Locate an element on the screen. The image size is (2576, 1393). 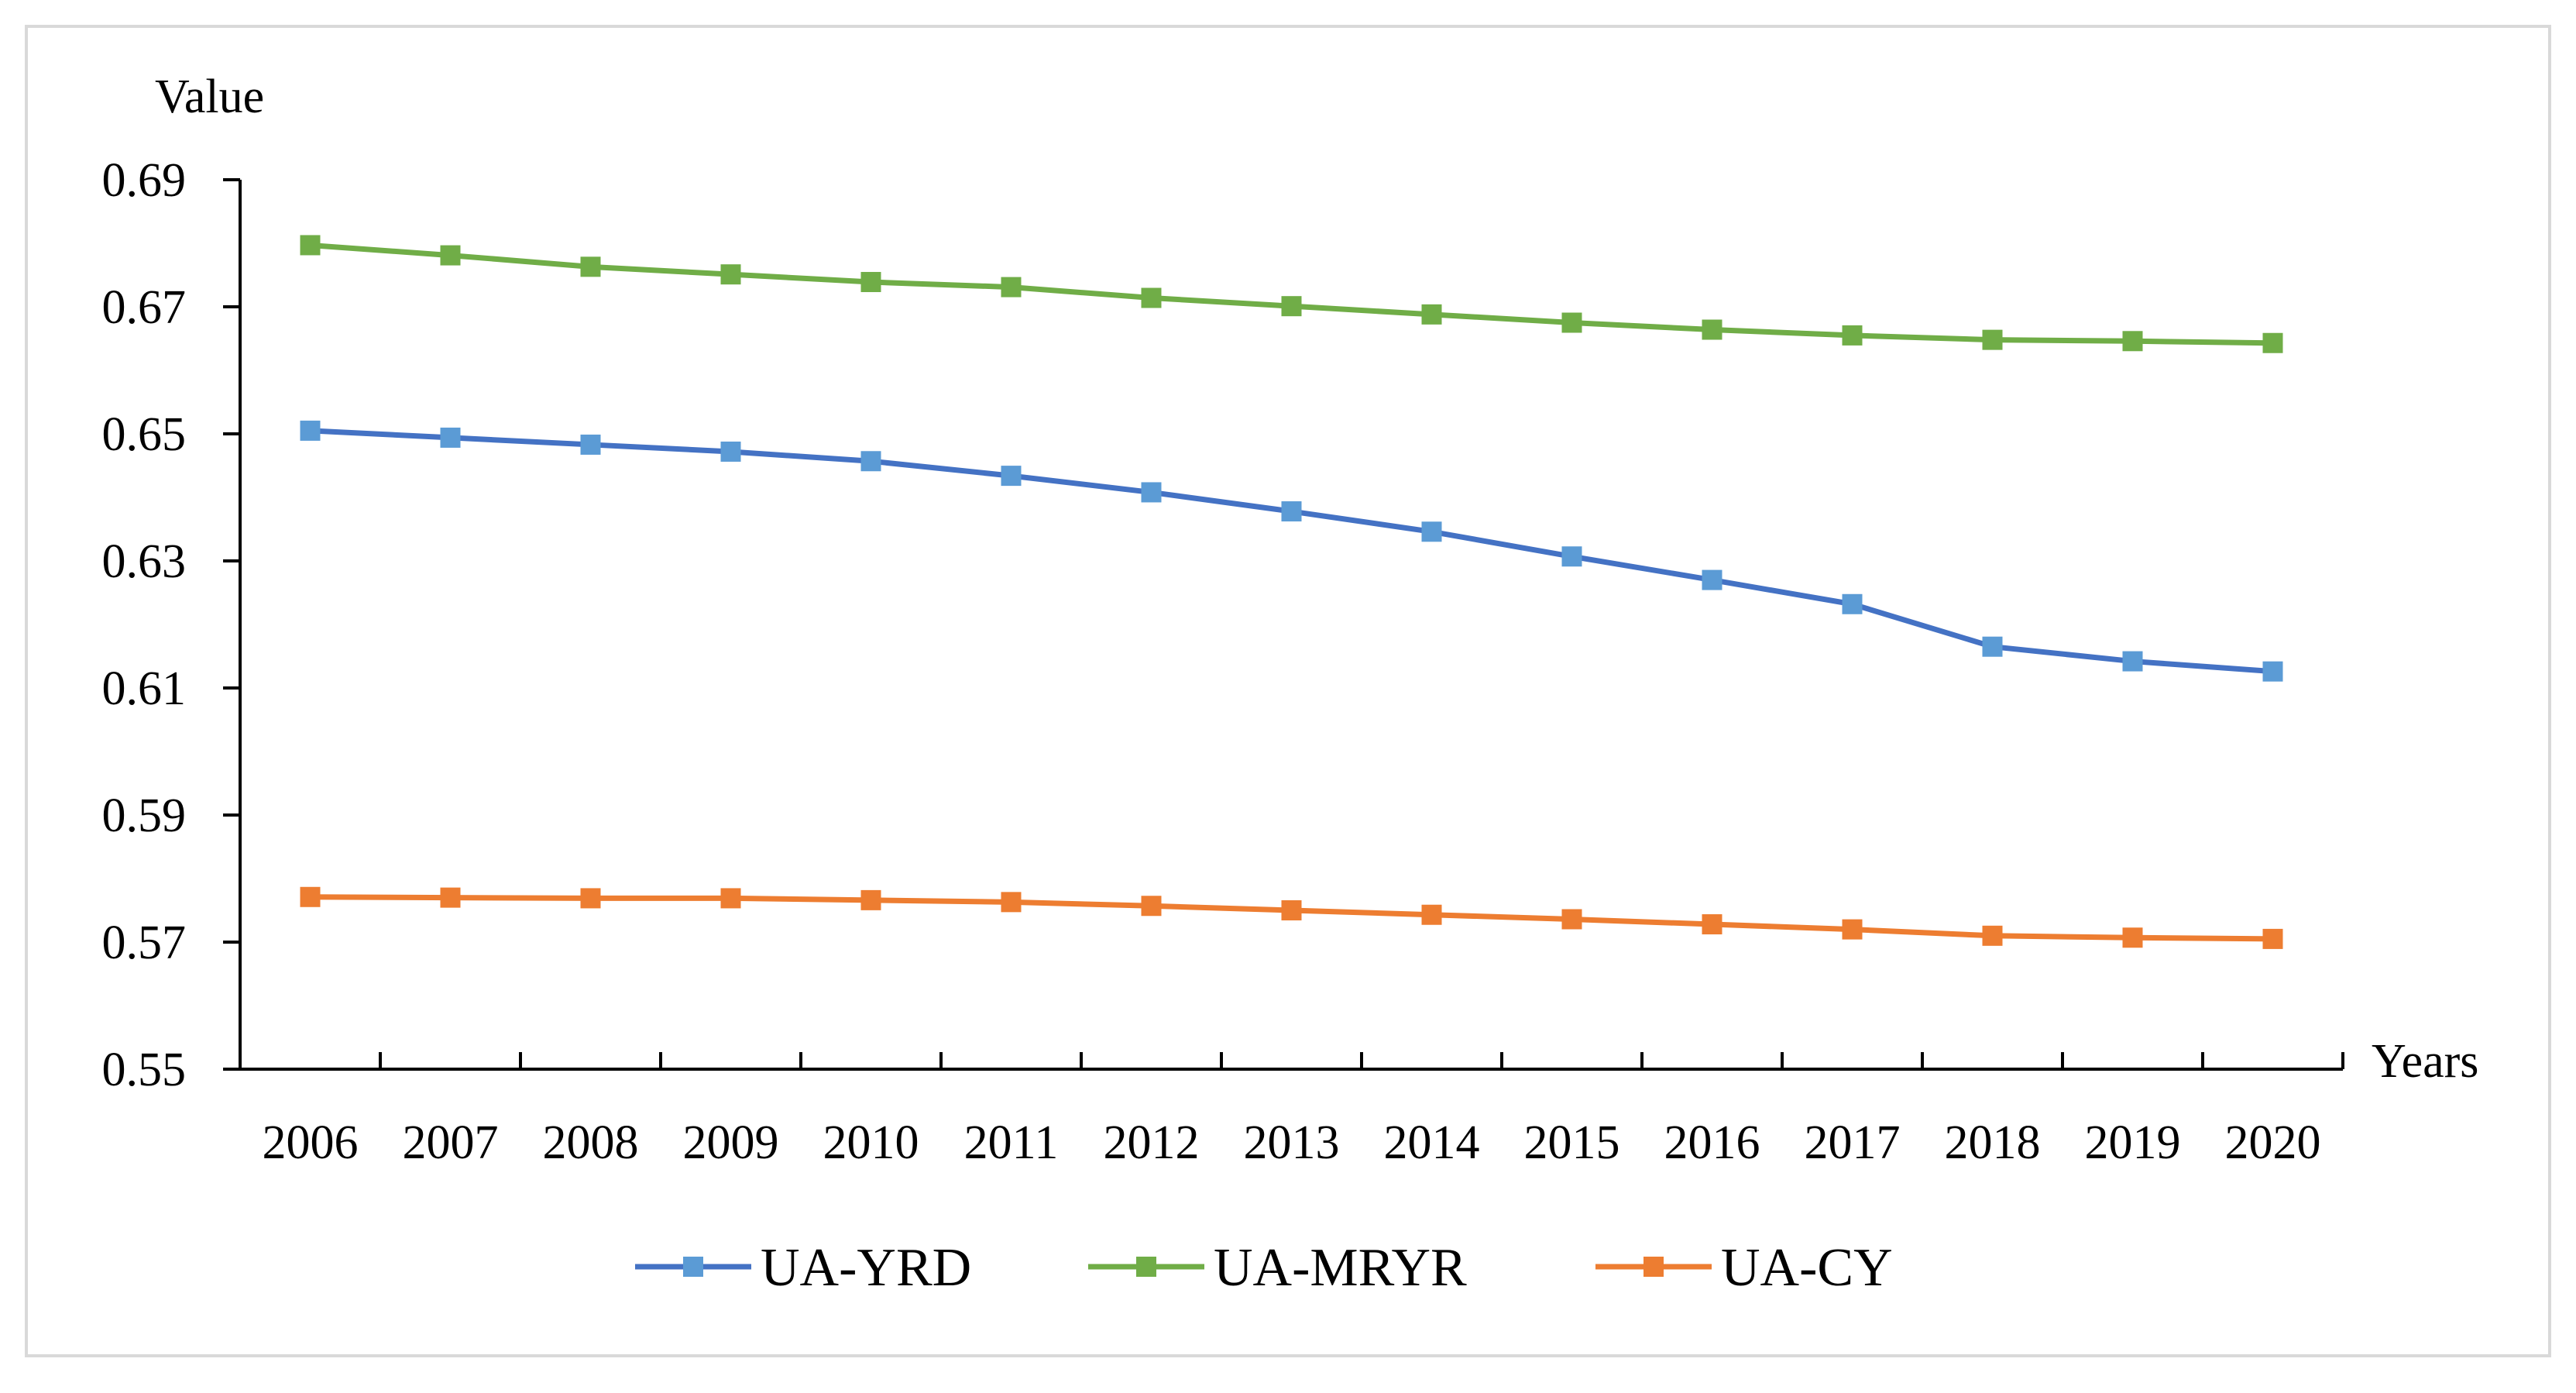
x-tick-label: 2007 is located at coordinates (451, 1142).